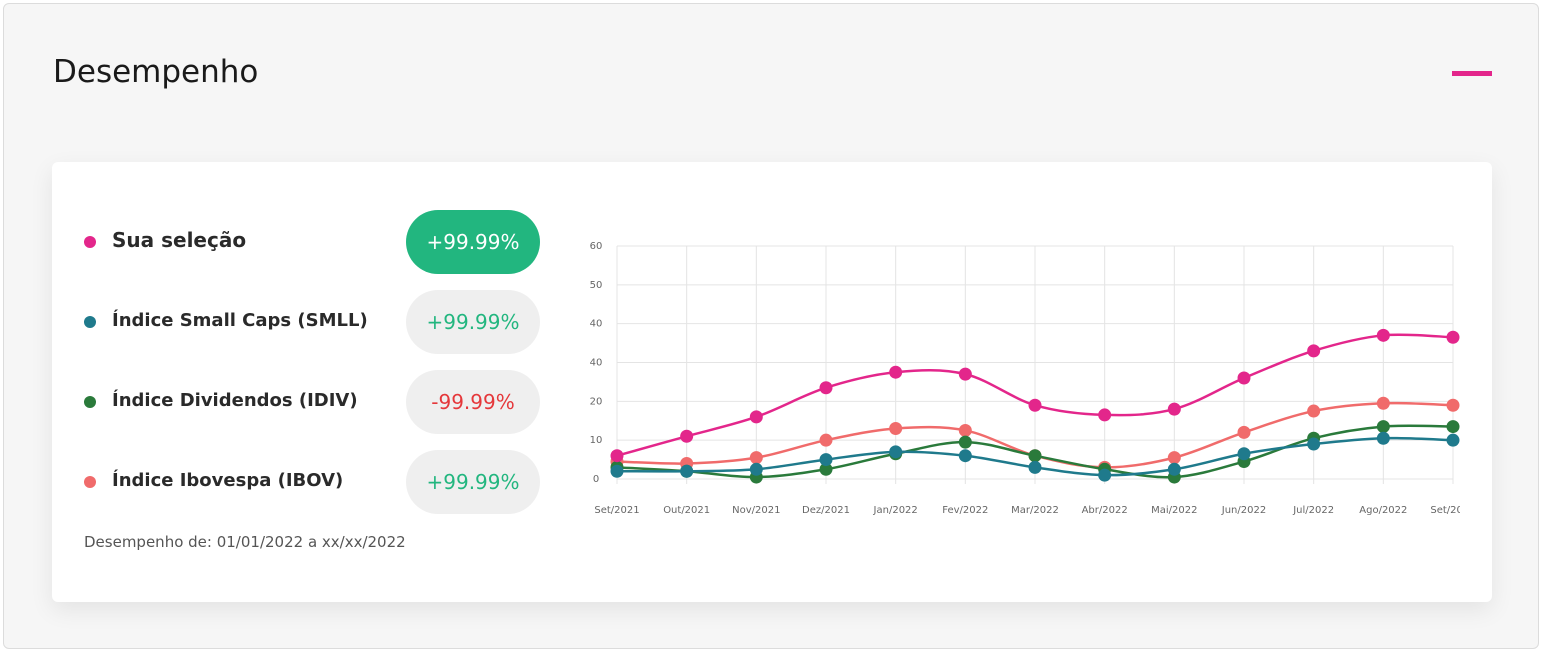 The width and height of the screenshot is (1545, 663). What do you see at coordinates (473, 402) in the screenshot?
I see `performance-badge: -99.99%` at bounding box center [473, 402].